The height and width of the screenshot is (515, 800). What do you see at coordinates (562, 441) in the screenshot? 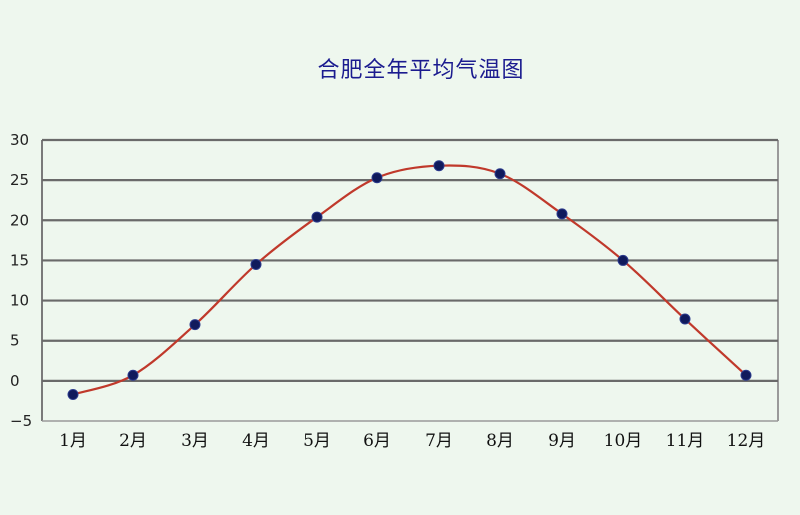
I see `x-tick-label: 9月` at bounding box center [562, 441].